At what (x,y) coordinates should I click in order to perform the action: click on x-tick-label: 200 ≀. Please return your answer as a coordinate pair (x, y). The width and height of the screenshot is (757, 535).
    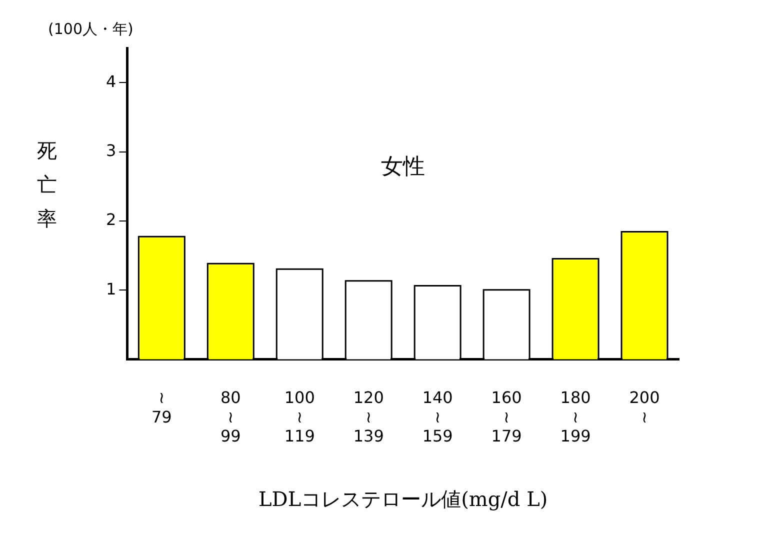
    Looking at the image, I should click on (644, 407).